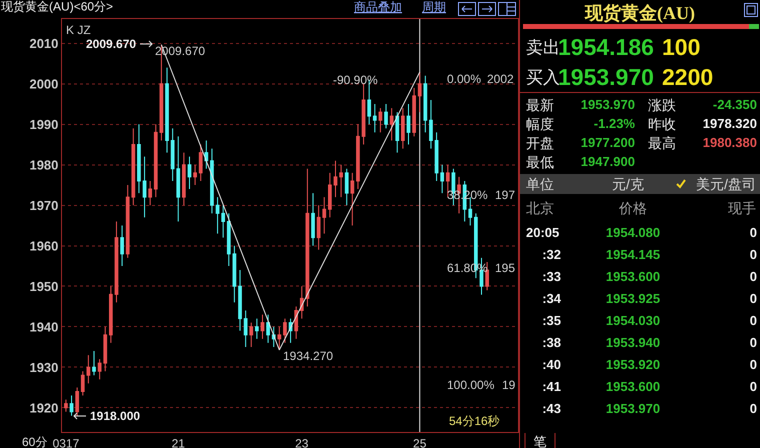  What do you see at coordinates (540, 208) in the screenshot?
I see `text: 北京` at bounding box center [540, 208].